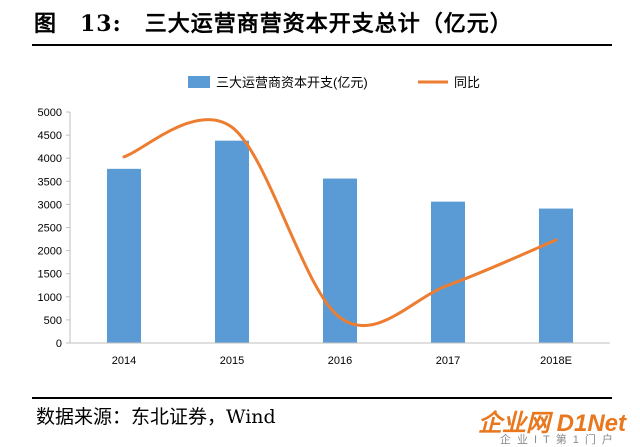  Describe the element at coordinates (50, 298) in the screenshot. I see `y-tick-label: 1000` at that location.